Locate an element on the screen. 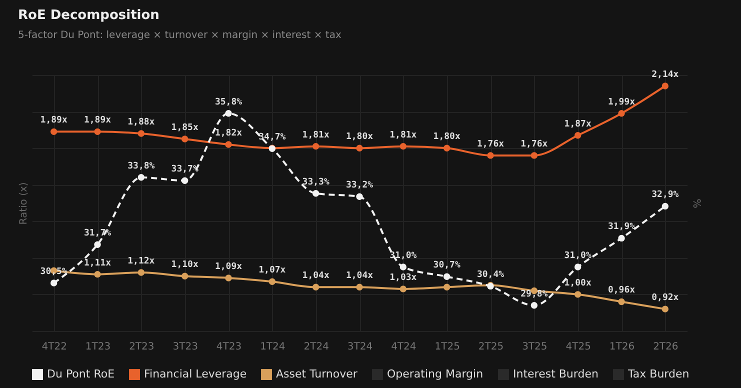  data-label: 35,8% is located at coordinates (228, 102).